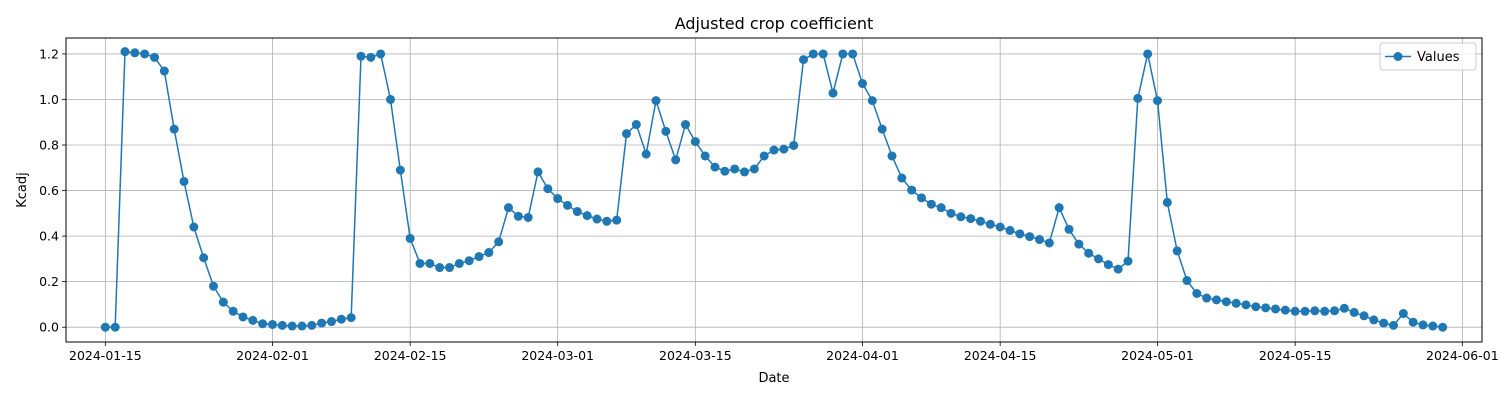 This screenshot has height=400, width=1500. Describe the element at coordinates (22, 190) in the screenshot. I see `y-axis-title: Kcadj` at that location.